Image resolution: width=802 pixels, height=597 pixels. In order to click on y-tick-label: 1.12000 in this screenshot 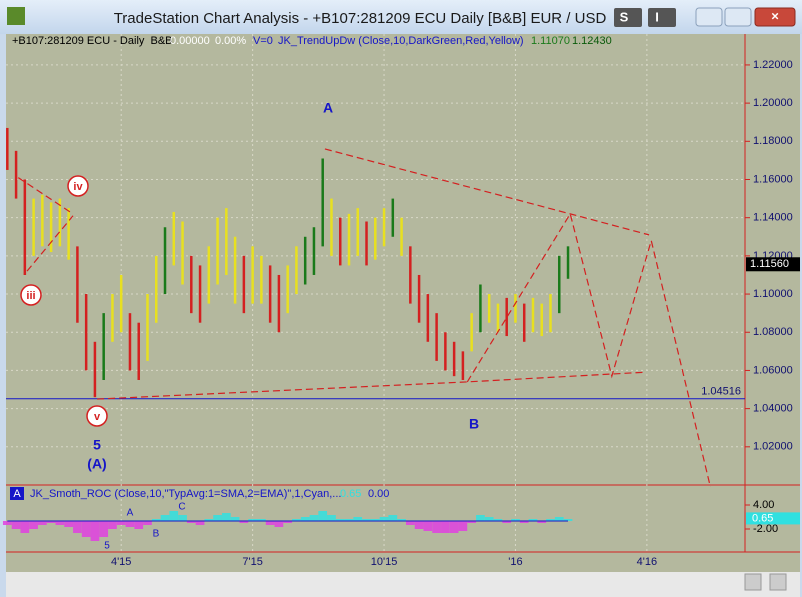, I will do `click(773, 256)`.